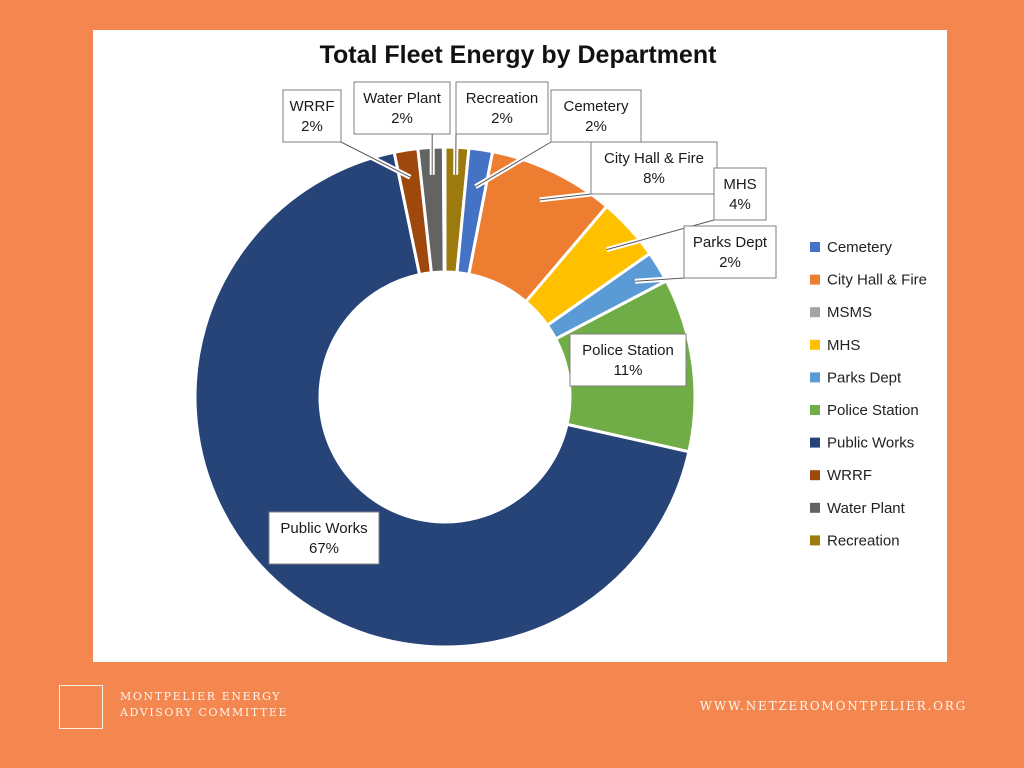  What do you see at coordinates (519, 55) in the screenshot?
I see `chart-title: Total Fleet Energy by Department` at bounding box center [519, 55].